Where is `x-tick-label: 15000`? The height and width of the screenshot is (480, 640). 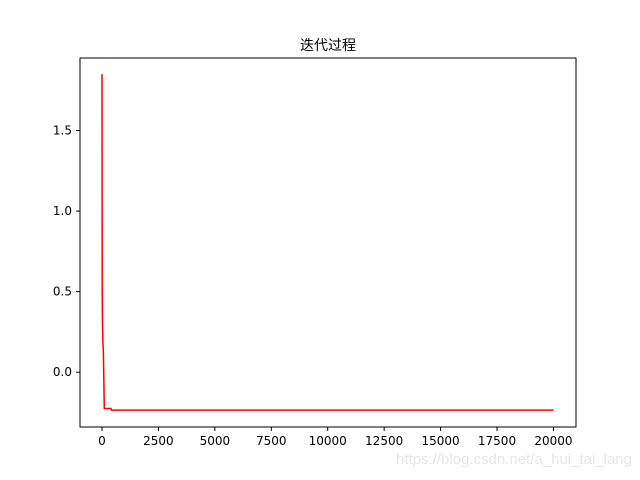
x-tick-label: 15000 is located at coordinates (440, 441).